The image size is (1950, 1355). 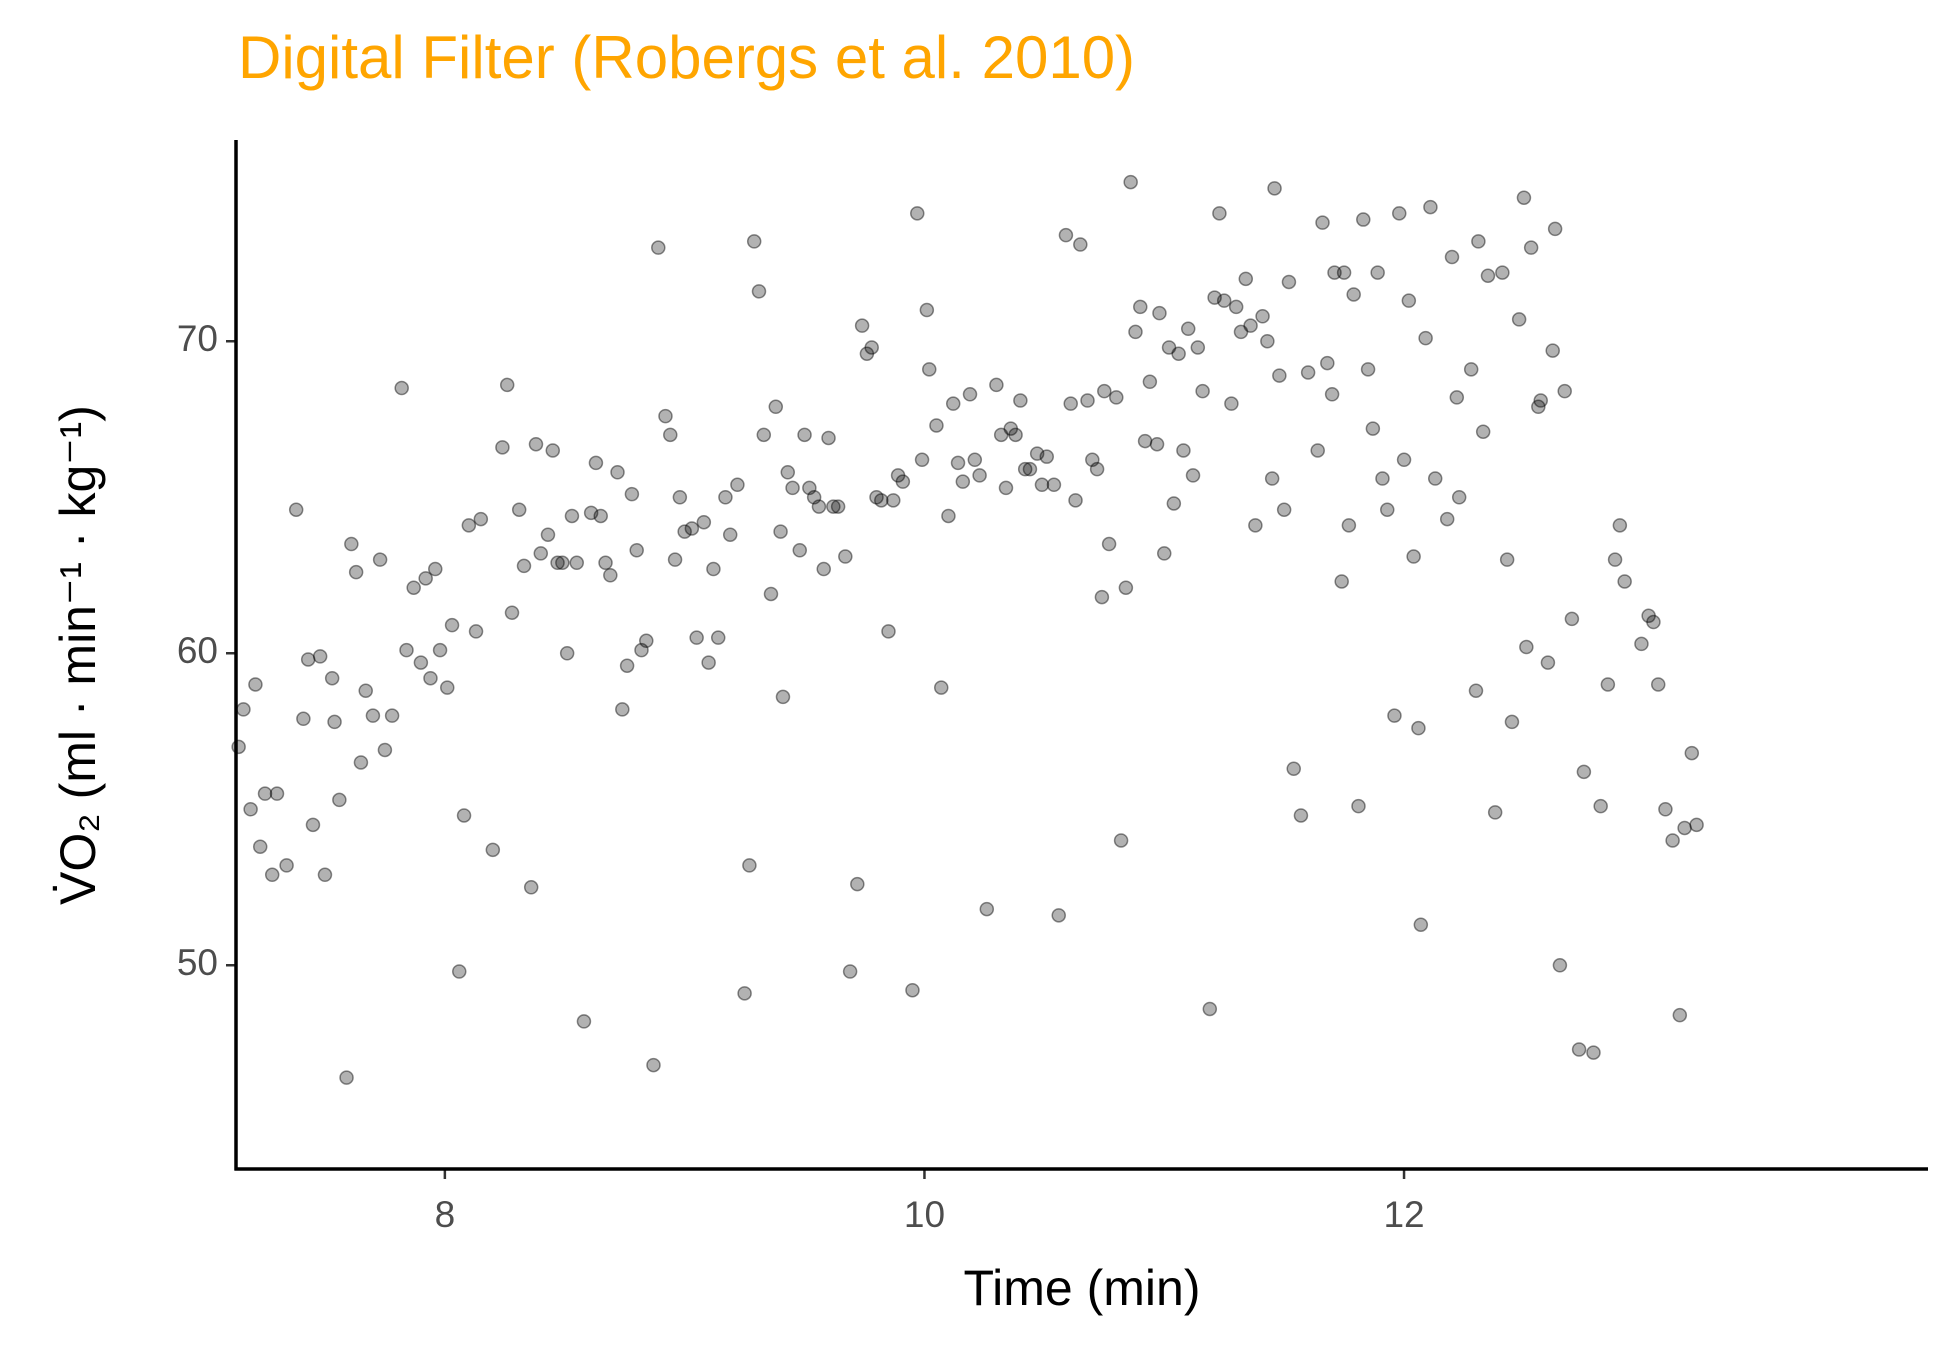 I want to click on y-tick-label: 50, so click(x=197, y=962).